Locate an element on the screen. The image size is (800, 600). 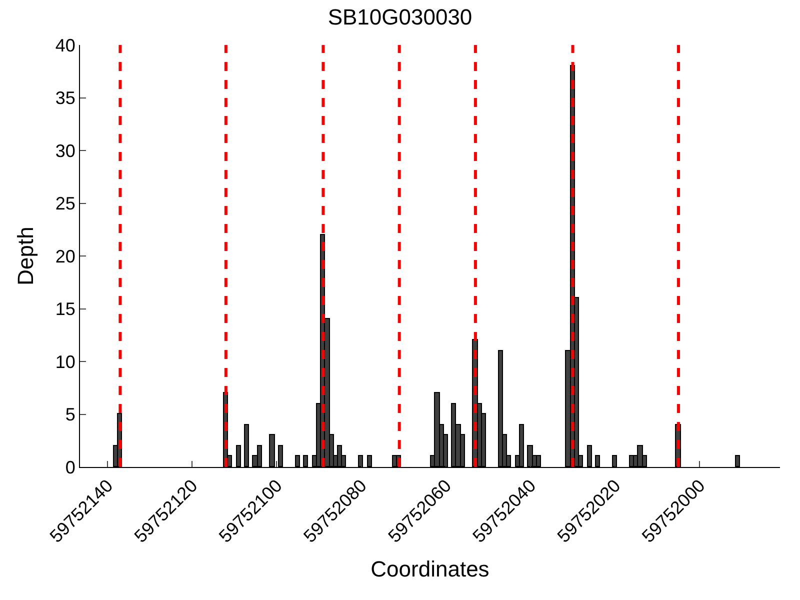
y-tick-label: 15 is located at coordinates (65, 309).